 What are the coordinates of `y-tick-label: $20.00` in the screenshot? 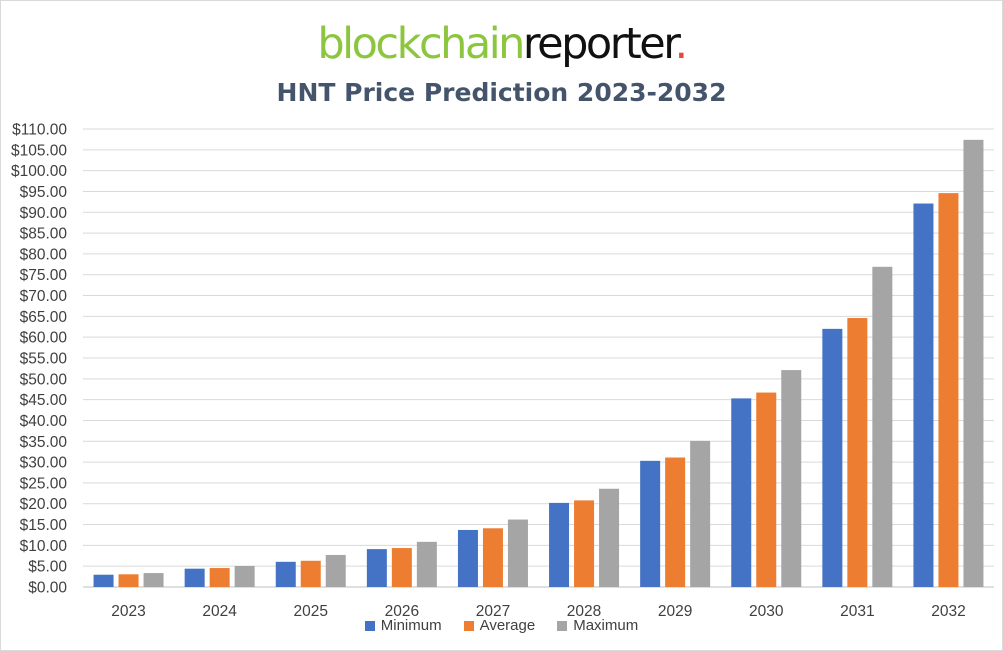 It's located at (44, 504).